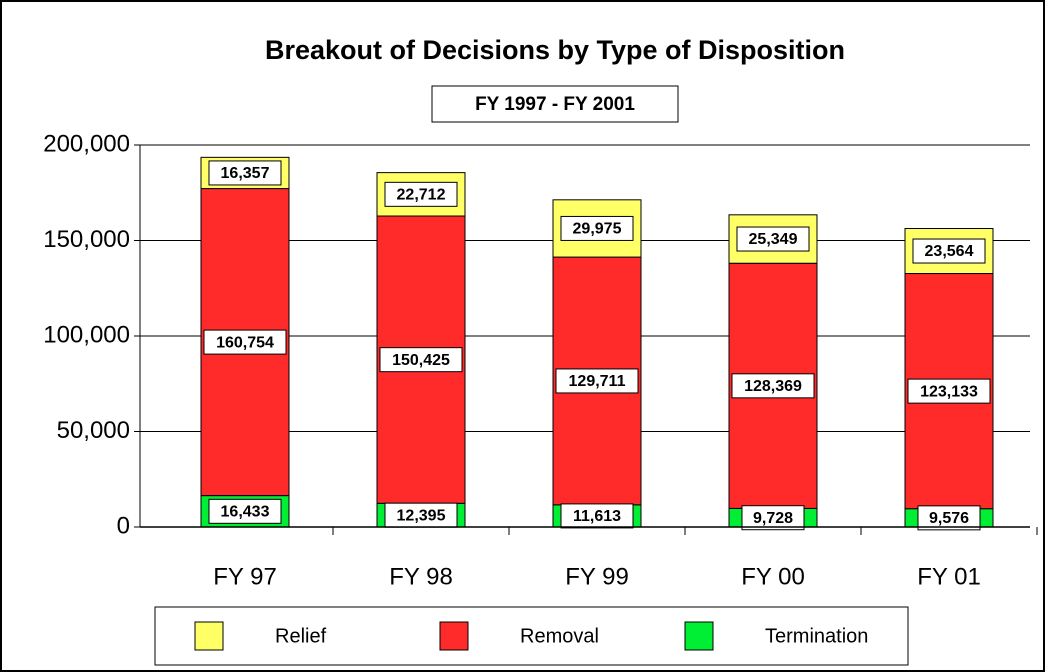  Describe the element at coordinates (559, 636) in the screenshot. I see `legend-label: Removal` at that location.